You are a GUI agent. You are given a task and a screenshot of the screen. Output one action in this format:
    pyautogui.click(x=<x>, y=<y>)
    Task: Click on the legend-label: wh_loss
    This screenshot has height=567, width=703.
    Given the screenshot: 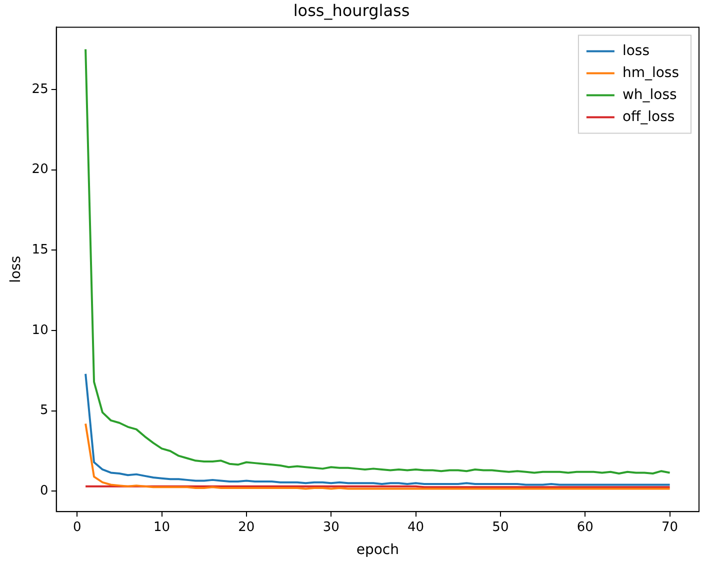 What is the action you would take?
    pyautogui.click(x=649, y=94)
    